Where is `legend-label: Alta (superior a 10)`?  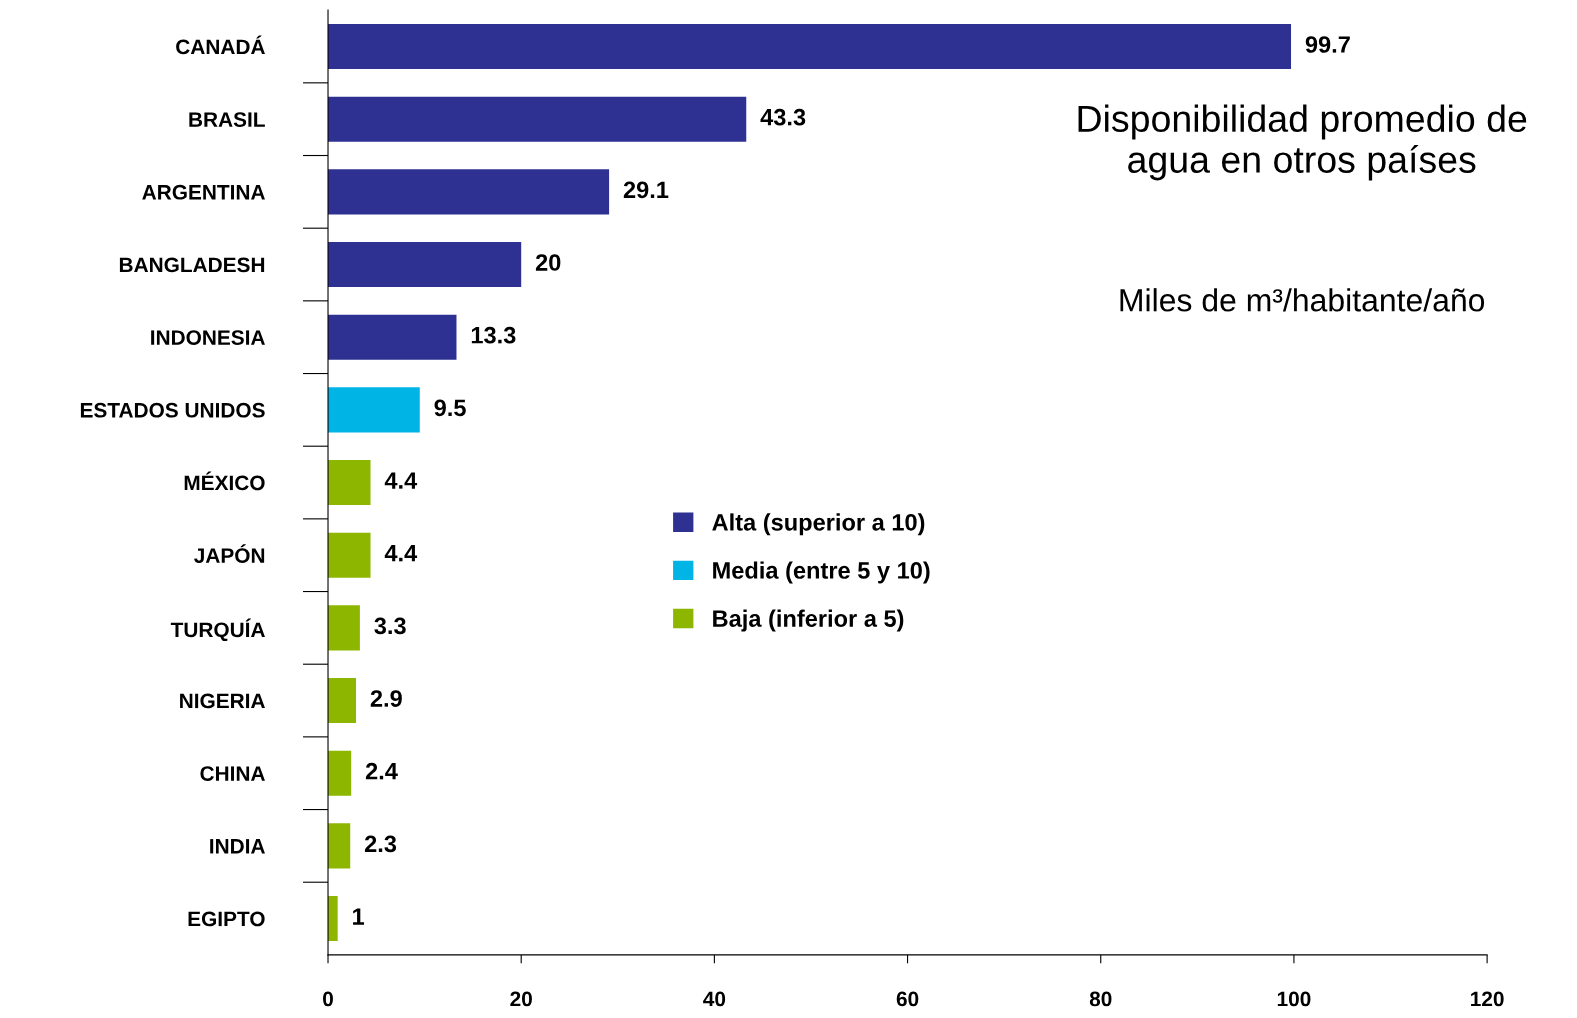
legend-label: Alta (superior a 10) is located at coordinates (818, 524).